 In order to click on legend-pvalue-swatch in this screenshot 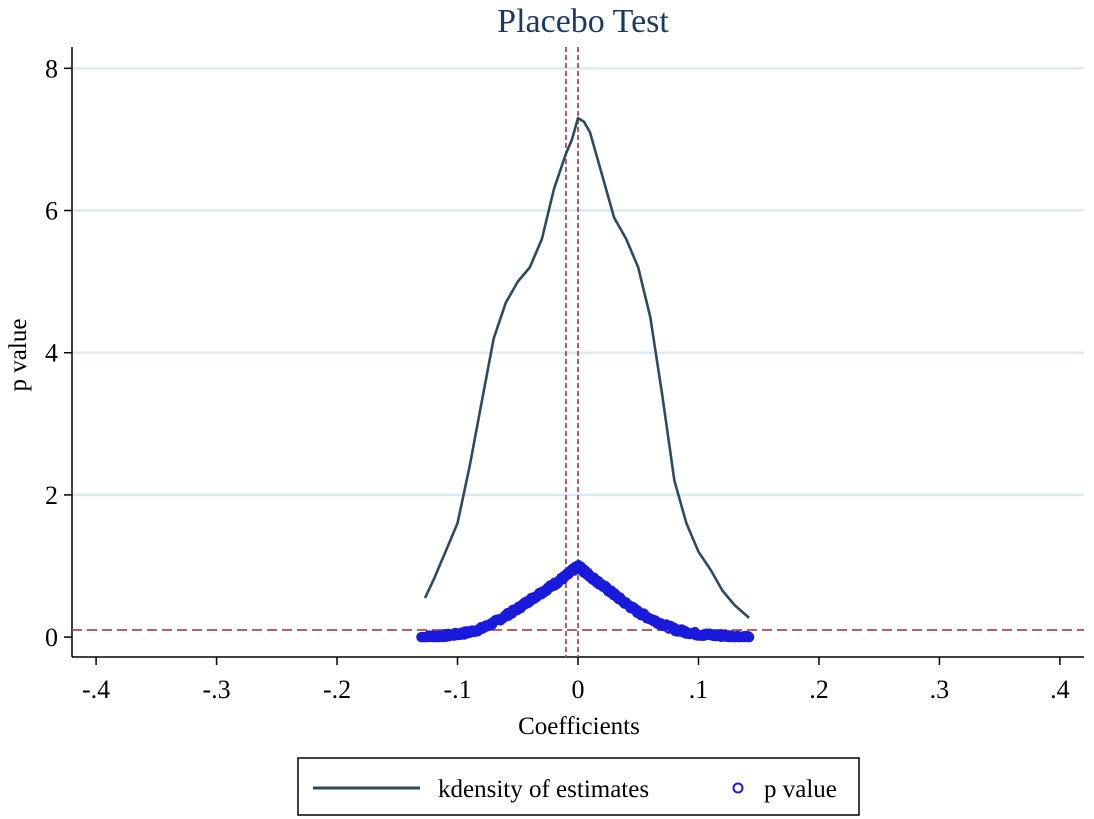, I will do `click(738, 788)`.